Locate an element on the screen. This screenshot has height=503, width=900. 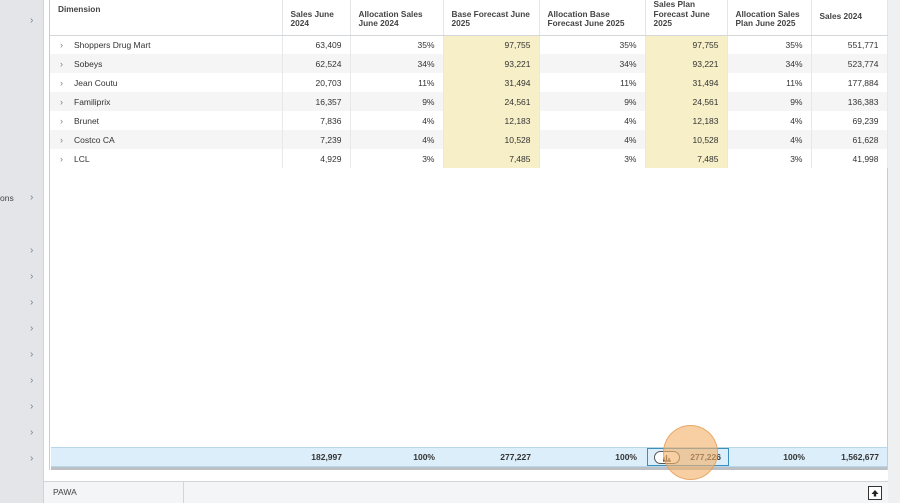
cell-sales-plan-forecast-june-2025: 97,755 is located at coordinates (686, 44).